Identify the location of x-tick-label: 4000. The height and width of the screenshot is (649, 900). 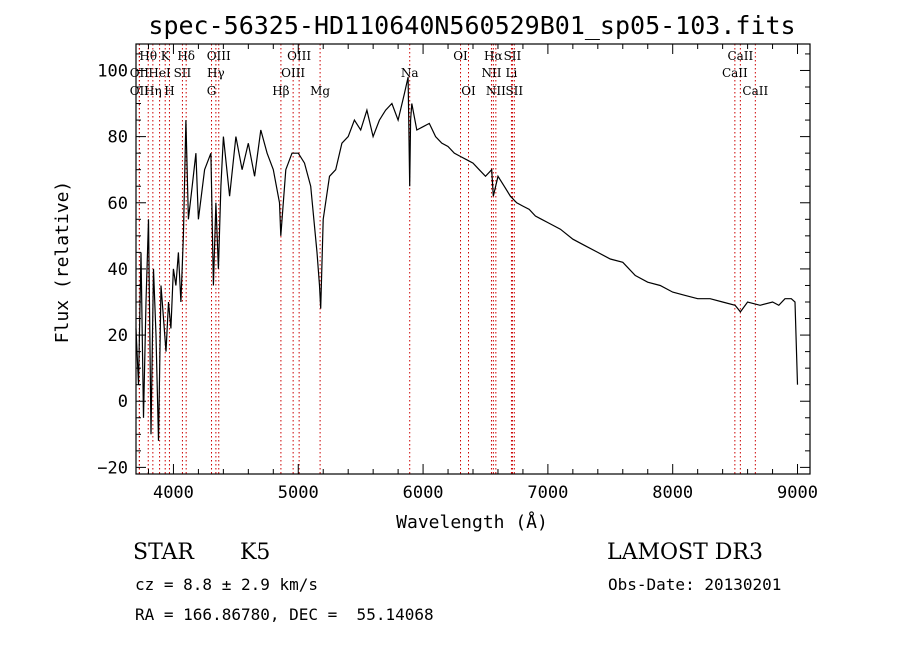
(173, 493).